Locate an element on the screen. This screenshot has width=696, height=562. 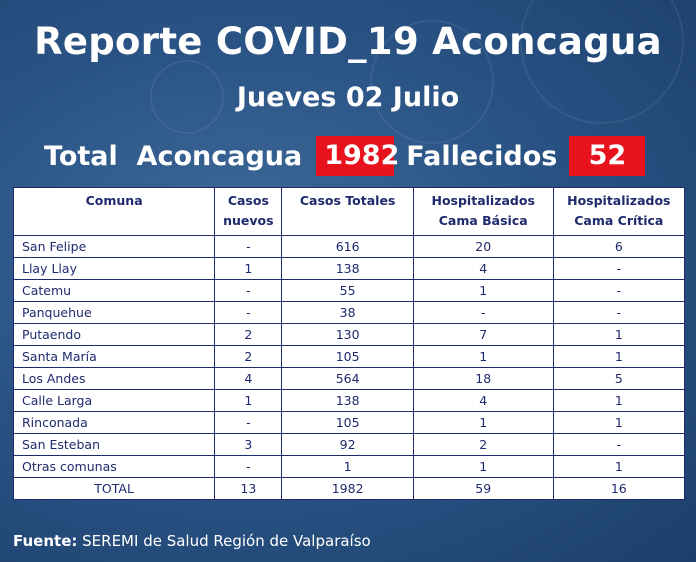
header-hosp-critica: Hospitalizados Cama Crítica is located at coordinates (619, 211).